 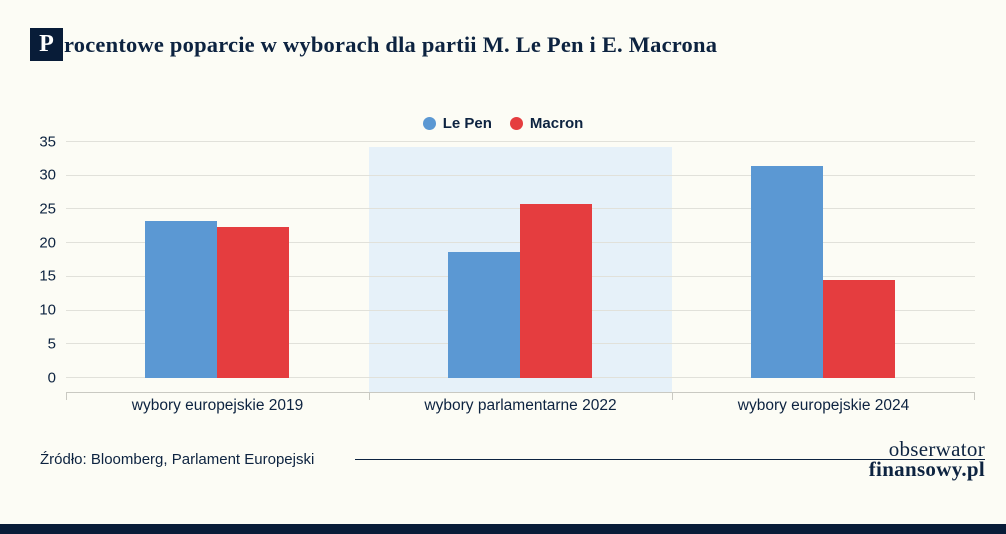 I want to click on legend: Le Pen Macron, so click(x=503, y=123).